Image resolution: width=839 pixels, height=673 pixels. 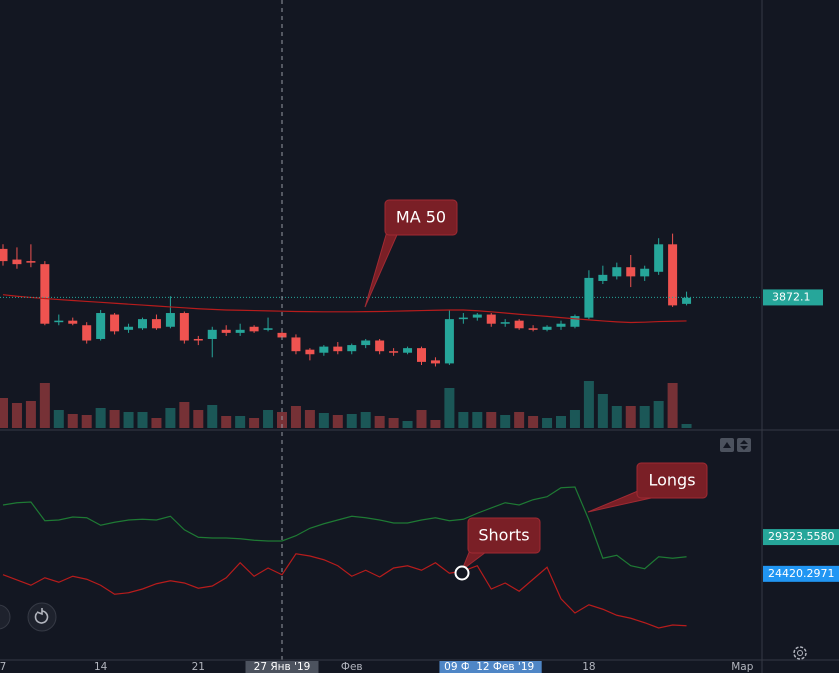 What do you see at coordinates (791, 296) in the screenshot?
I see `last-price-label: 3872.1` at bounding box center [791, 296].